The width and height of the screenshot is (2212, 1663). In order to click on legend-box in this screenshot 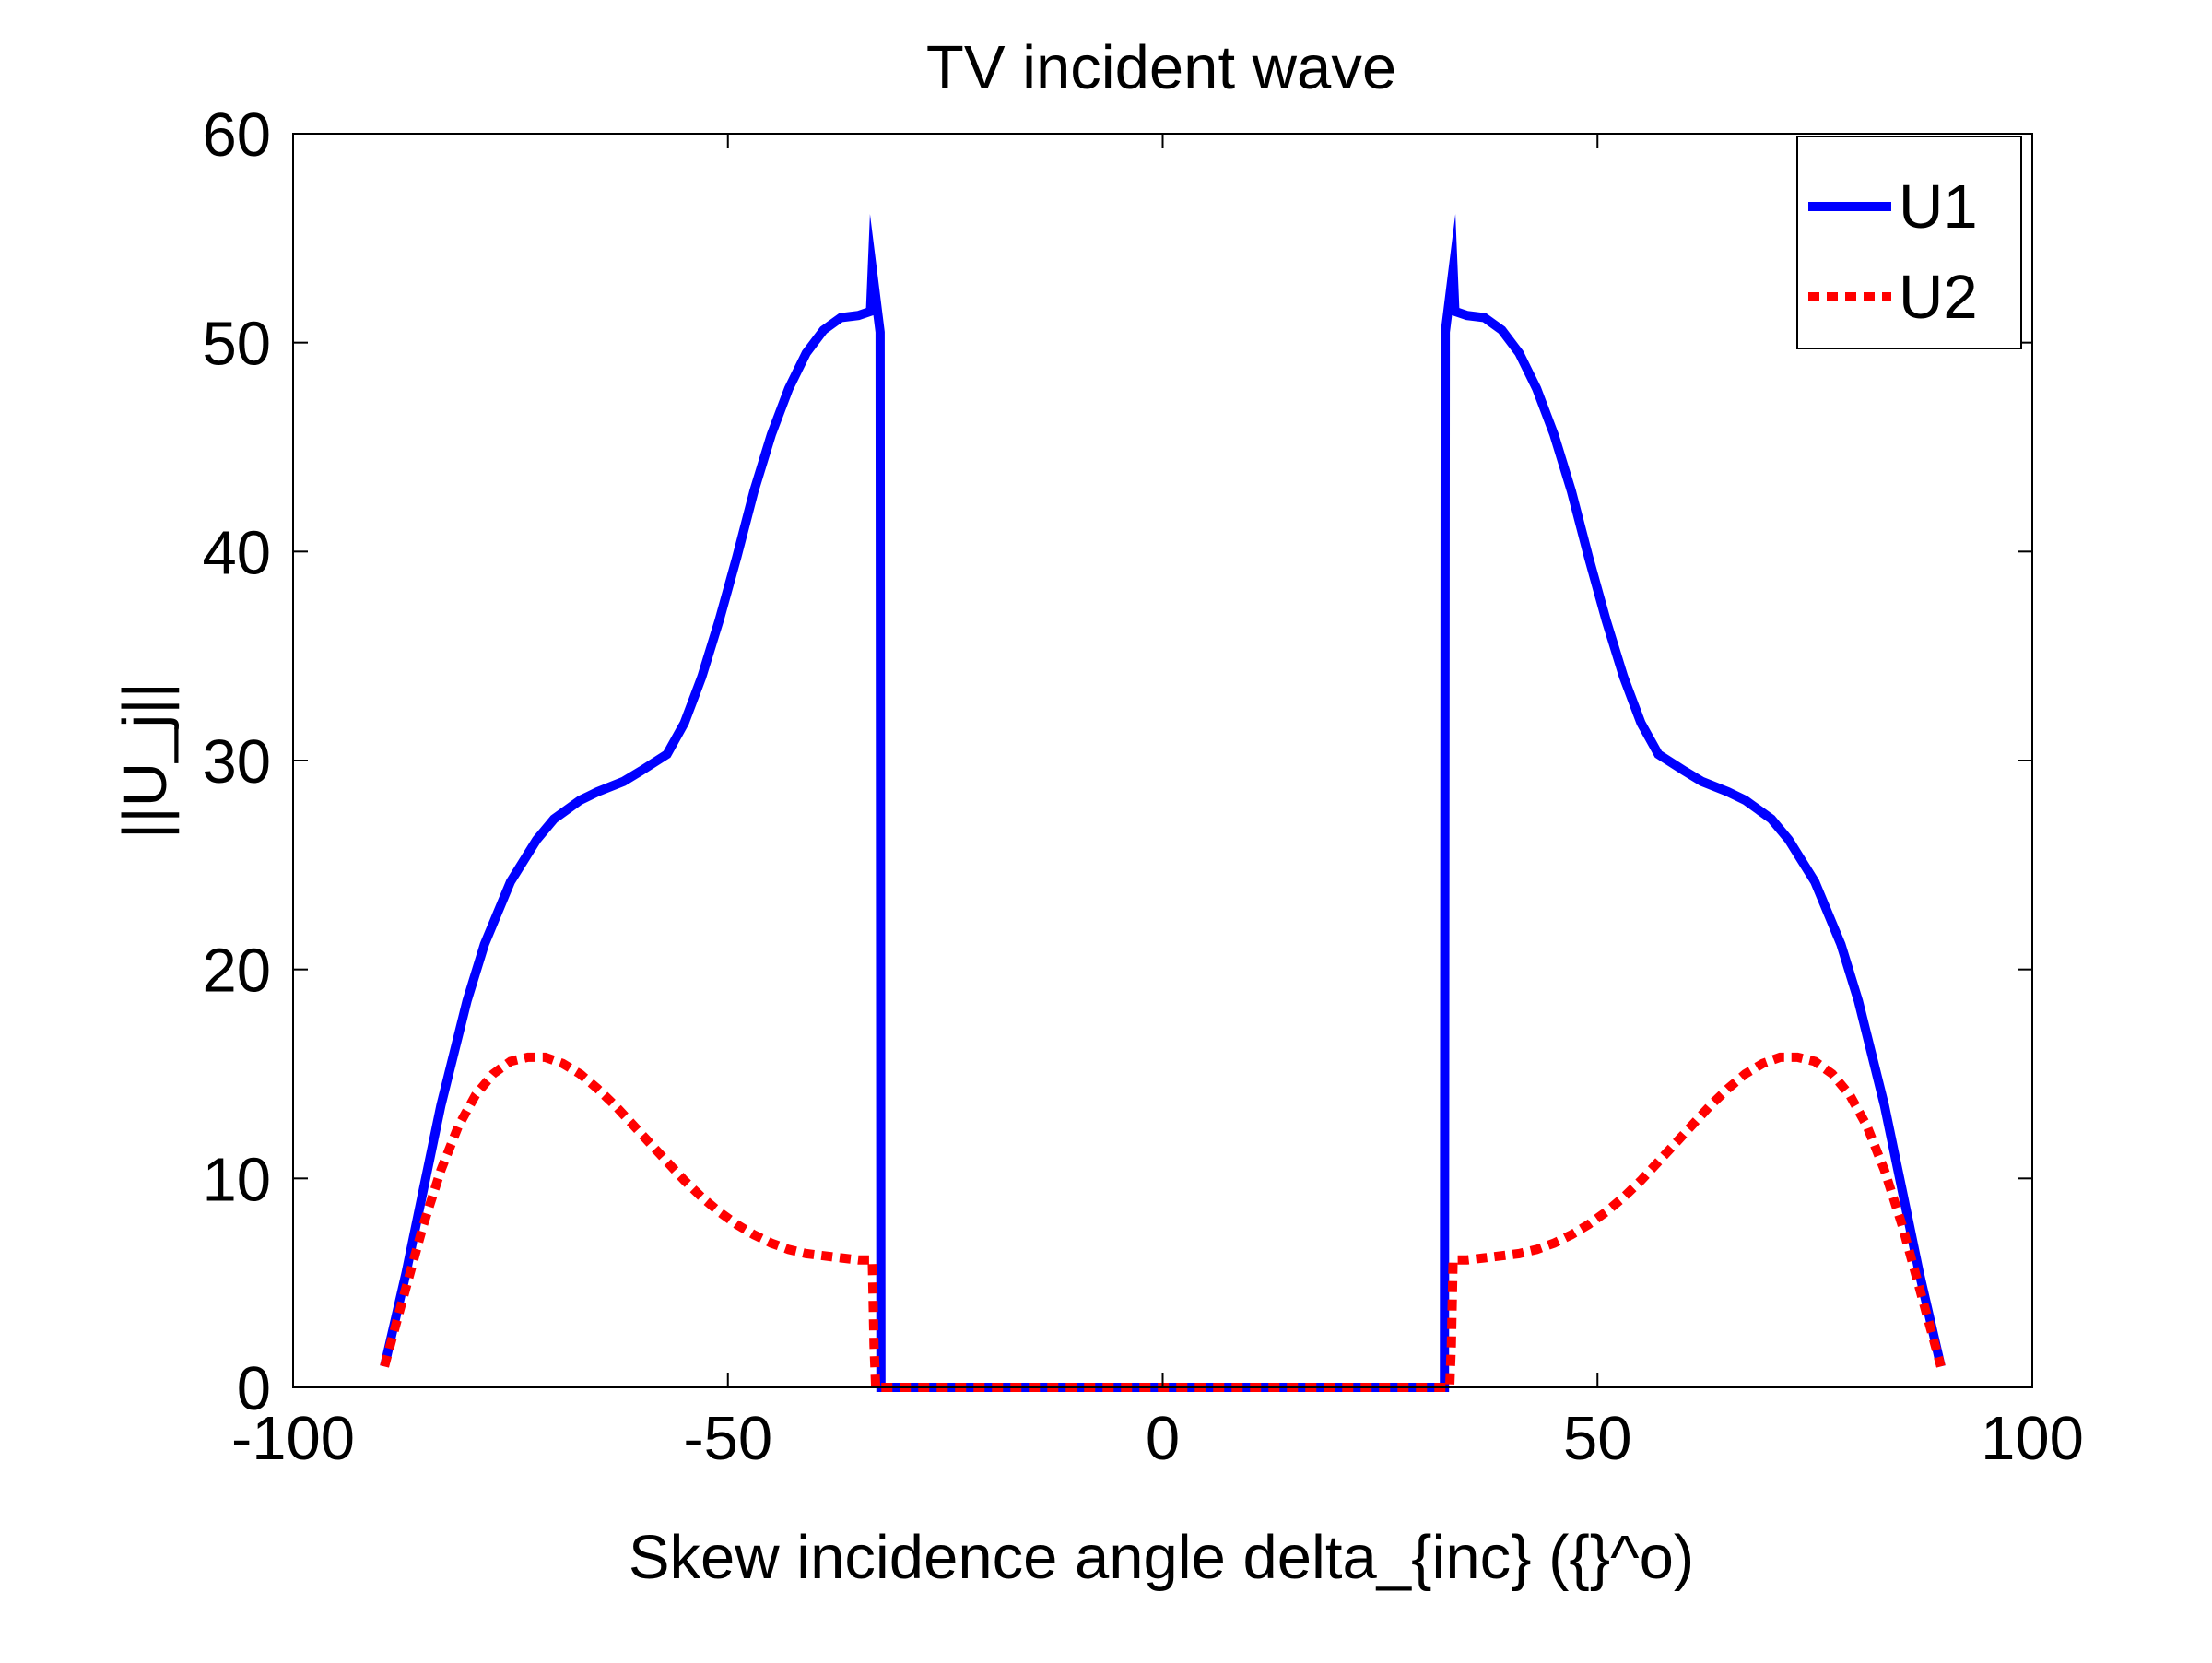, I will do `click(1909, 242)`.